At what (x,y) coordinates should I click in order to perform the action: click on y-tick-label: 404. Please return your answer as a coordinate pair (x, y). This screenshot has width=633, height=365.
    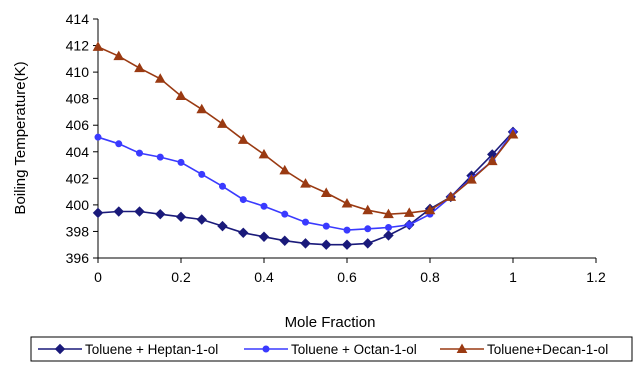
    Looking at the image, I should click on (78, 152).